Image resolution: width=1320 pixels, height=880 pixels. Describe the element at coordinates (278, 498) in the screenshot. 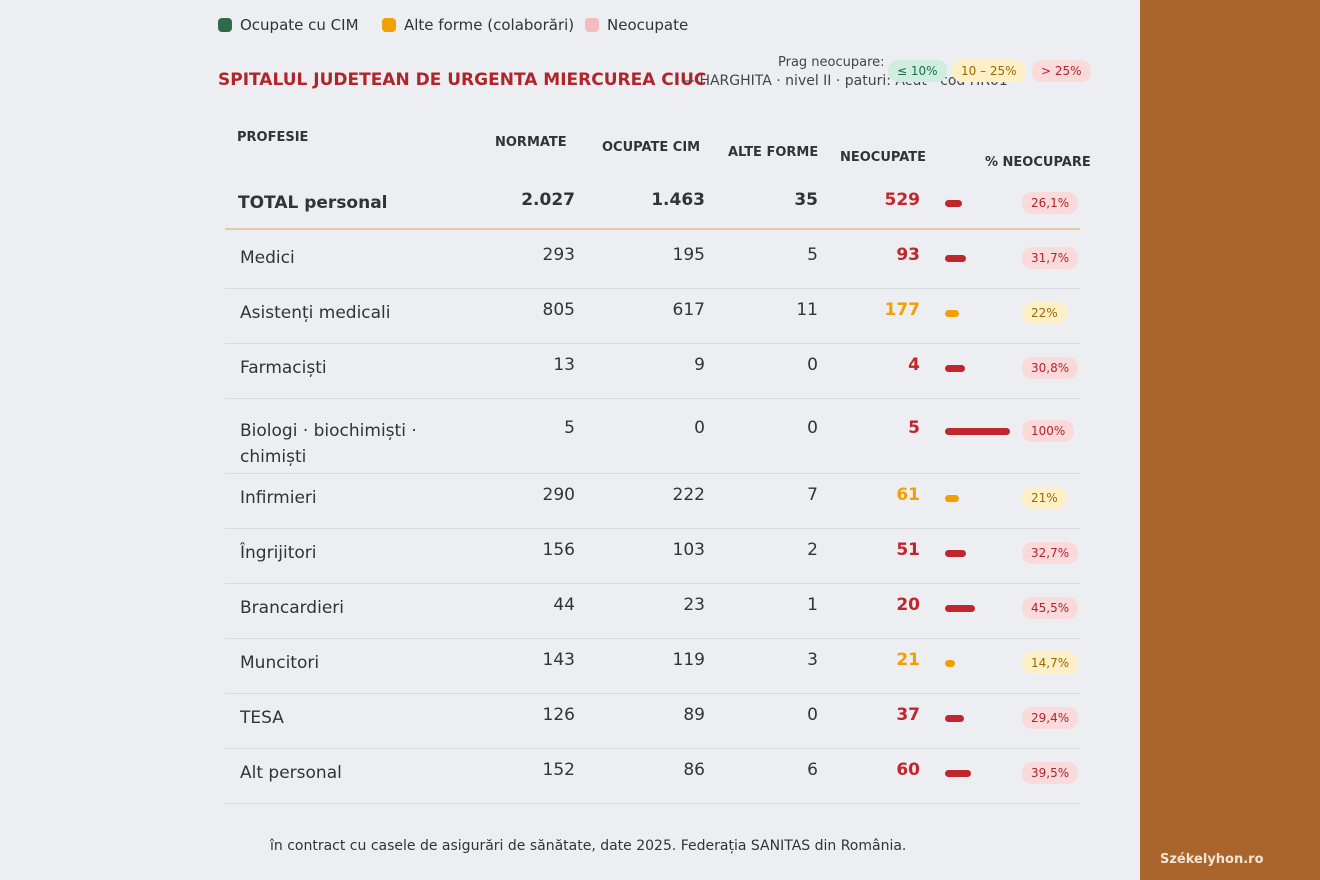

I see `row-label: Infirmieri` at that location.